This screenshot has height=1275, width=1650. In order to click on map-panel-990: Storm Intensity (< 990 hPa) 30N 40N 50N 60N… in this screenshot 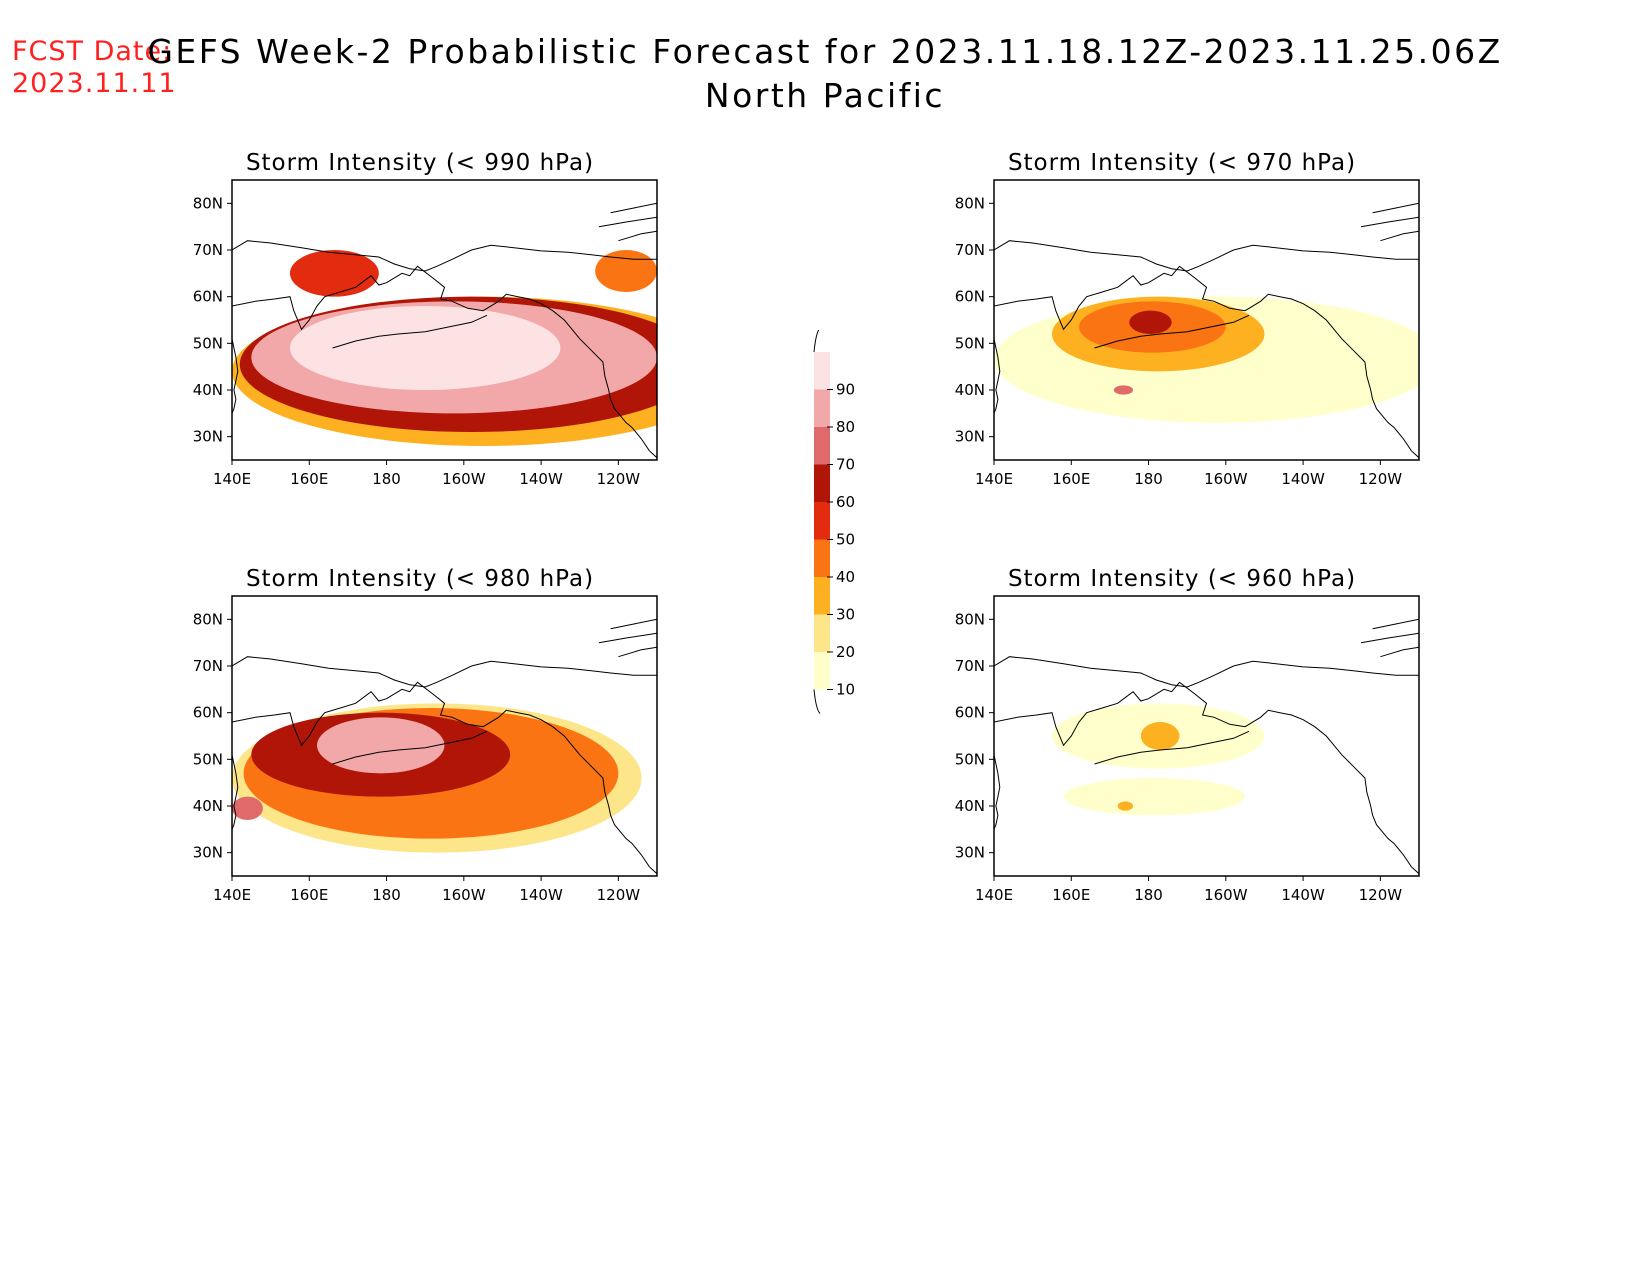, I will do `click(420, 360)`.